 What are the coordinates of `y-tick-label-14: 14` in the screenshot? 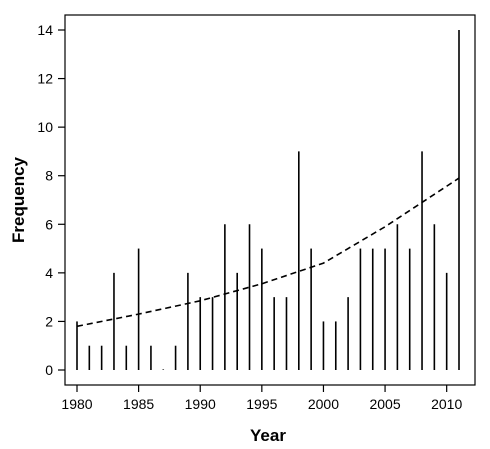 It's located at (45, 30).